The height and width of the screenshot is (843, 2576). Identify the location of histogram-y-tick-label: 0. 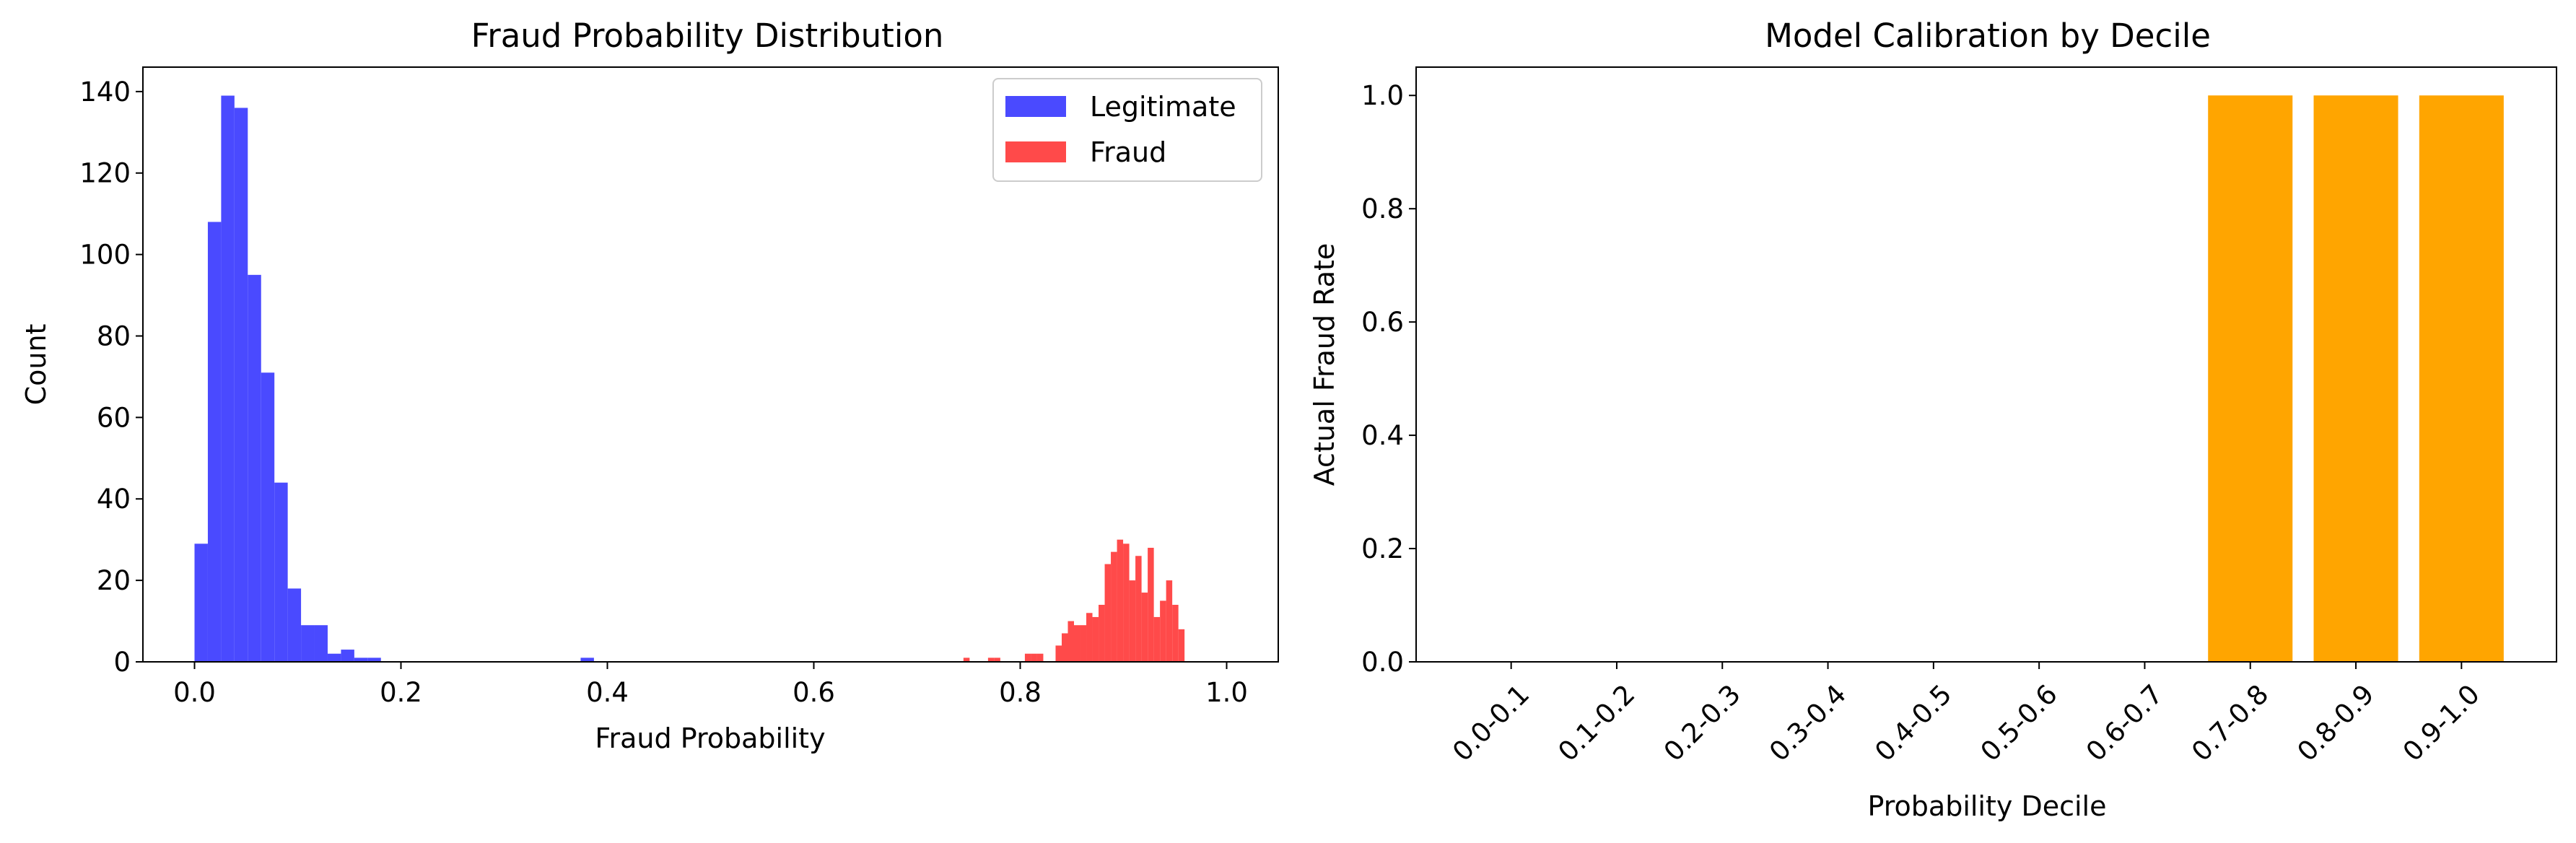
(122, 662).